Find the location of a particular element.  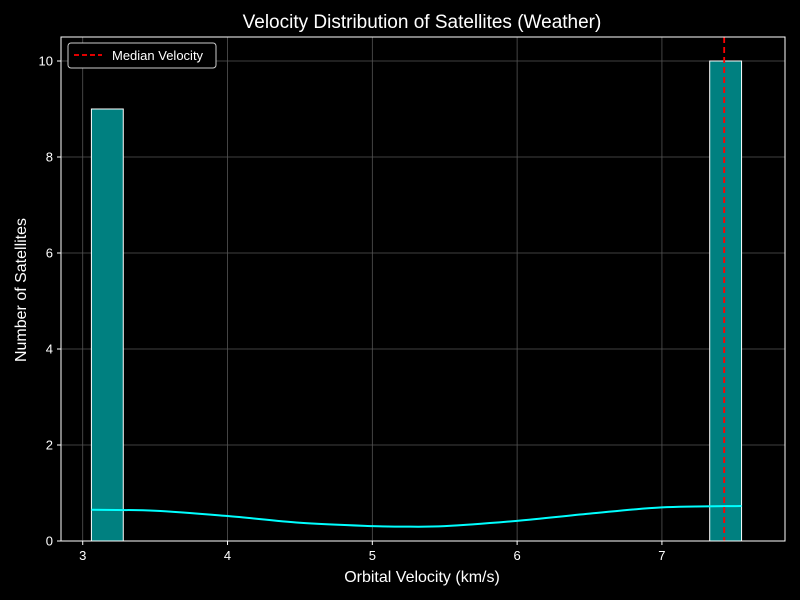

x-tick-label: 7 is located at coordinates (661, 555).